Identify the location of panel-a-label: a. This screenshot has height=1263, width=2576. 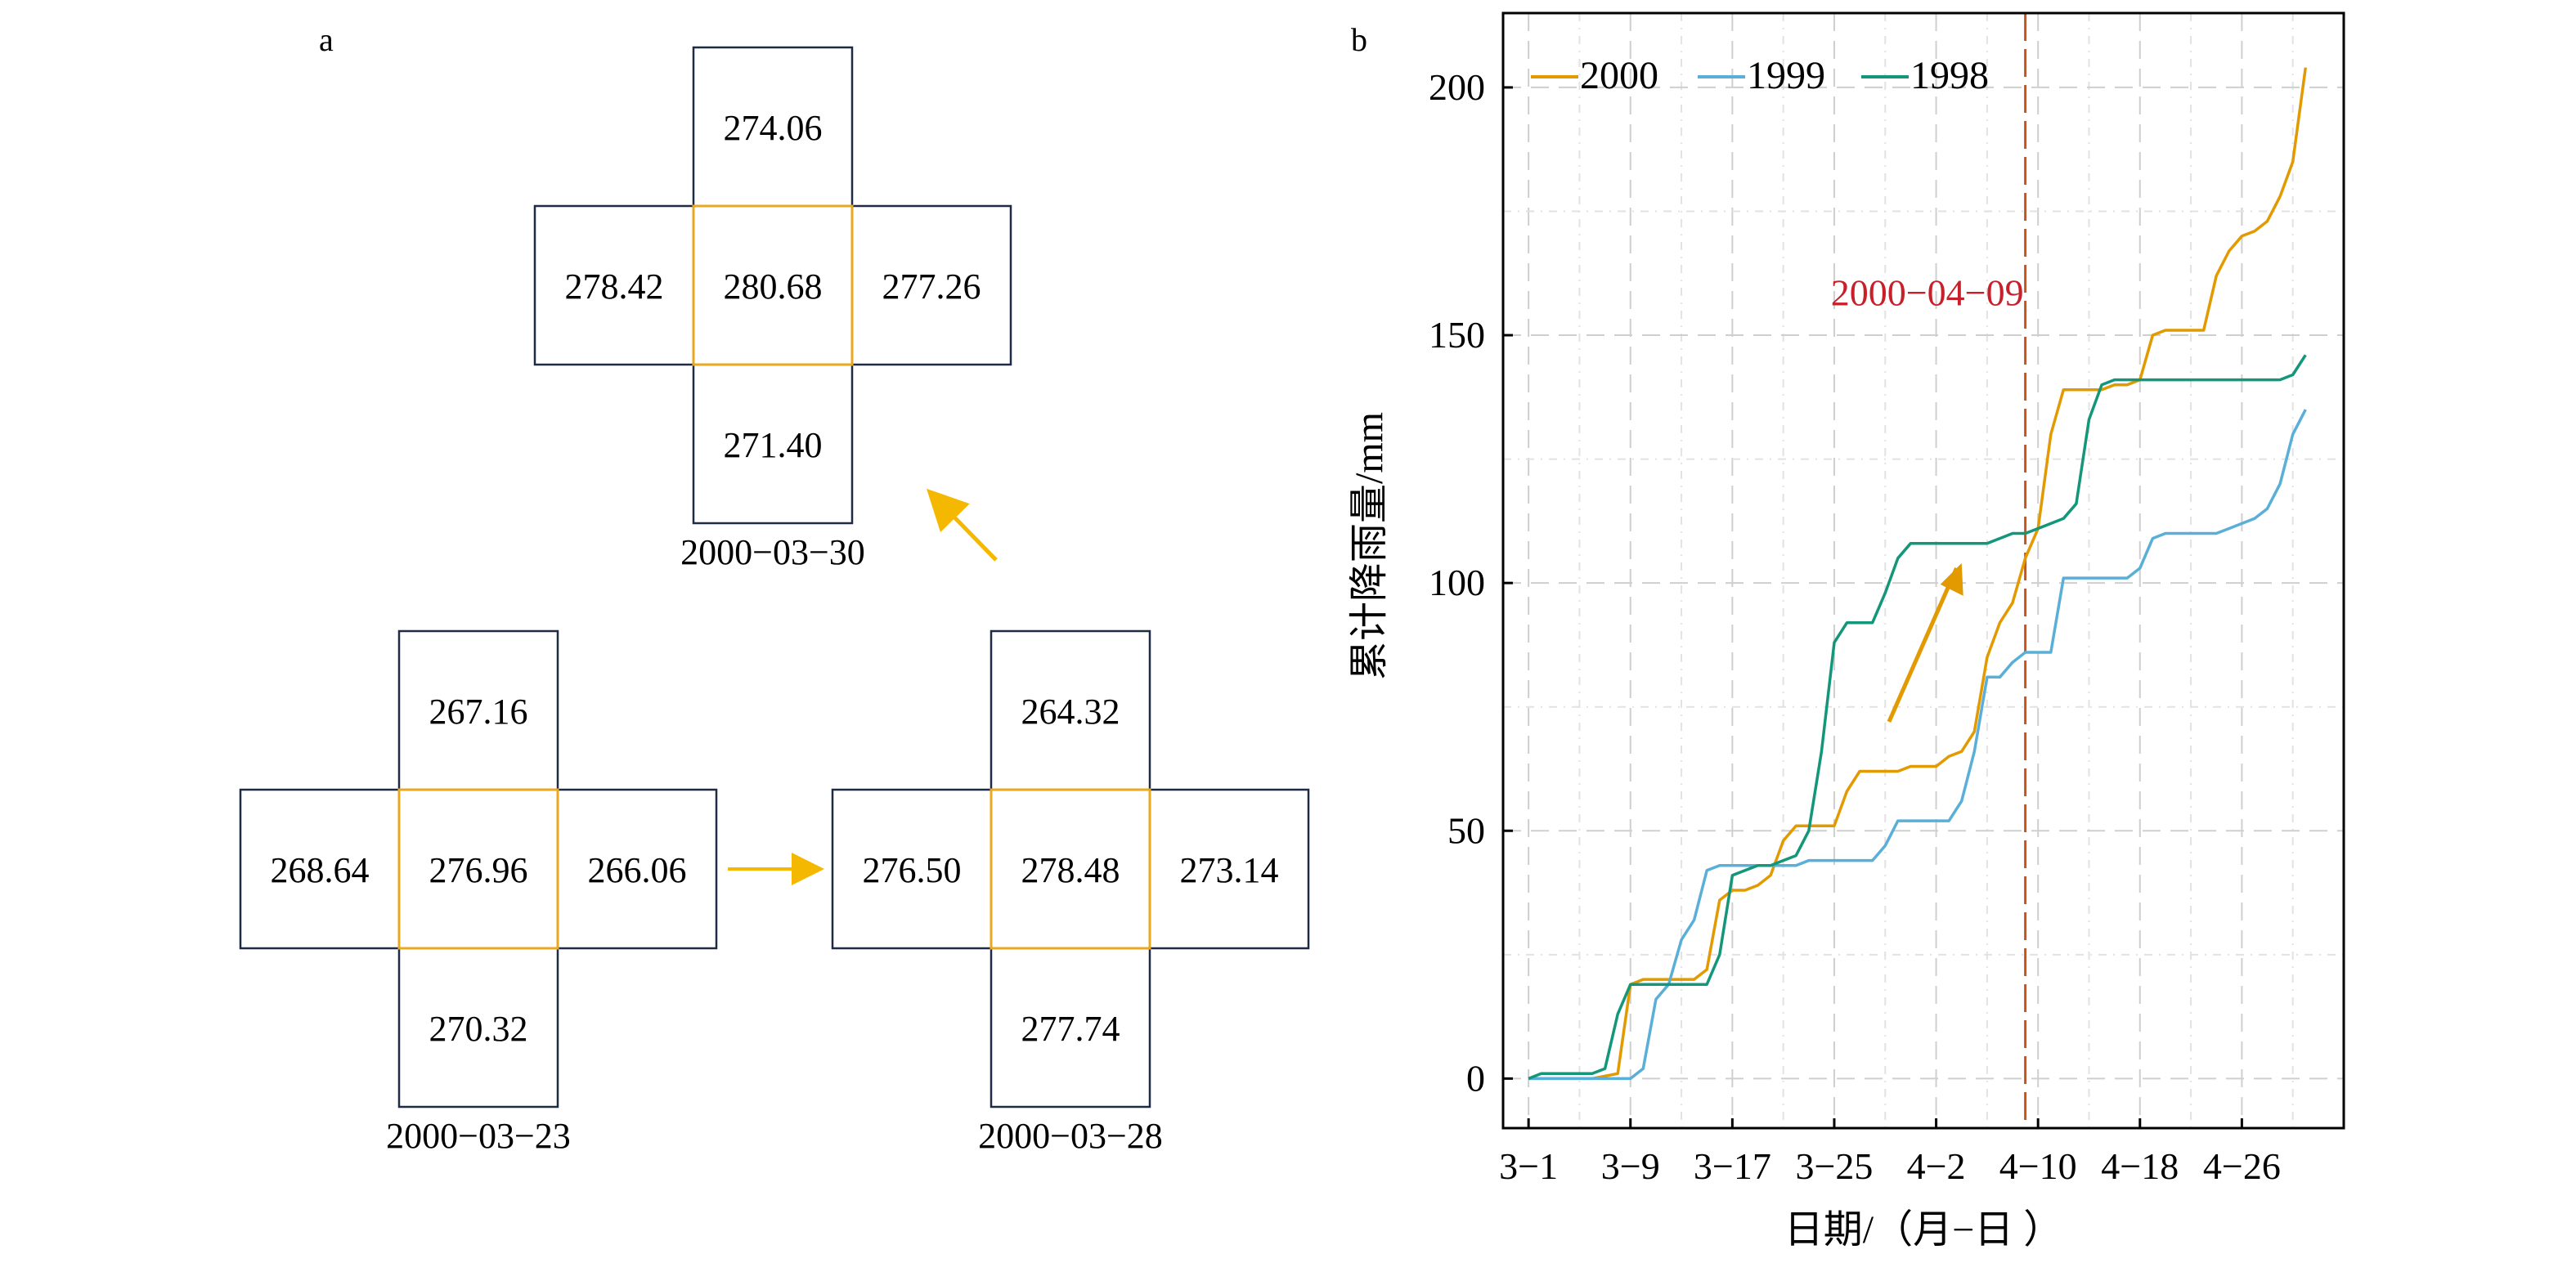
(327, 39).